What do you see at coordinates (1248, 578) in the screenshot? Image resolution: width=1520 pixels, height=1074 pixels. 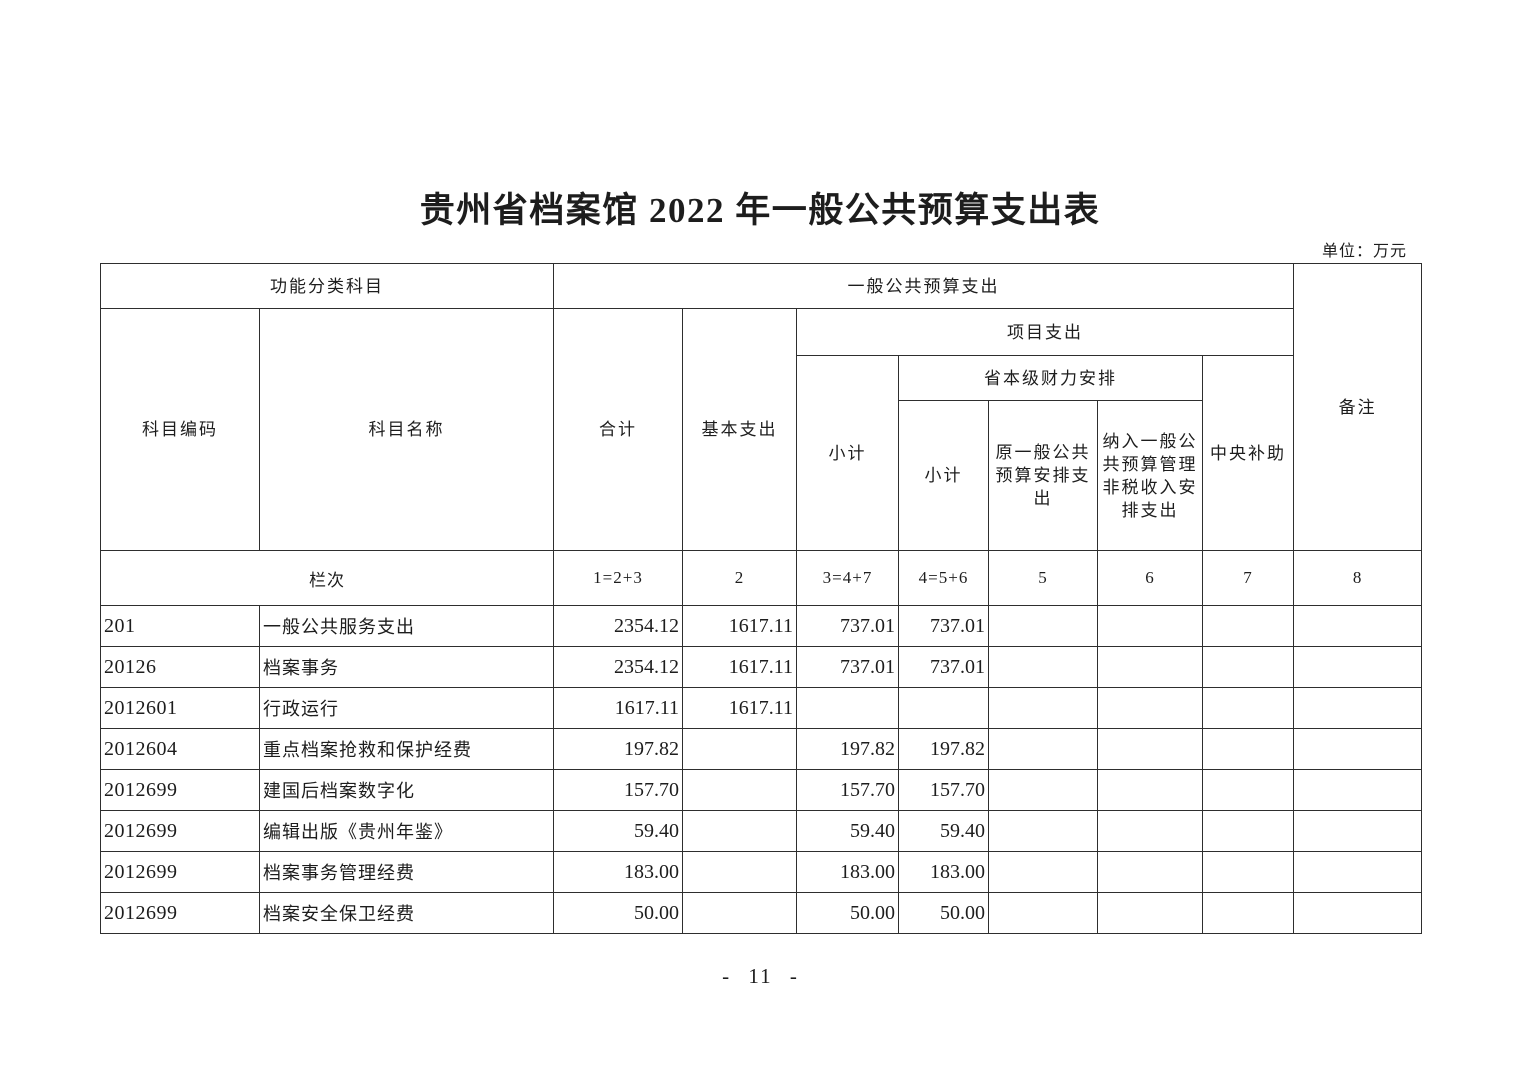 I see `column-index-7: 7` at bounding box center [1248, 578].